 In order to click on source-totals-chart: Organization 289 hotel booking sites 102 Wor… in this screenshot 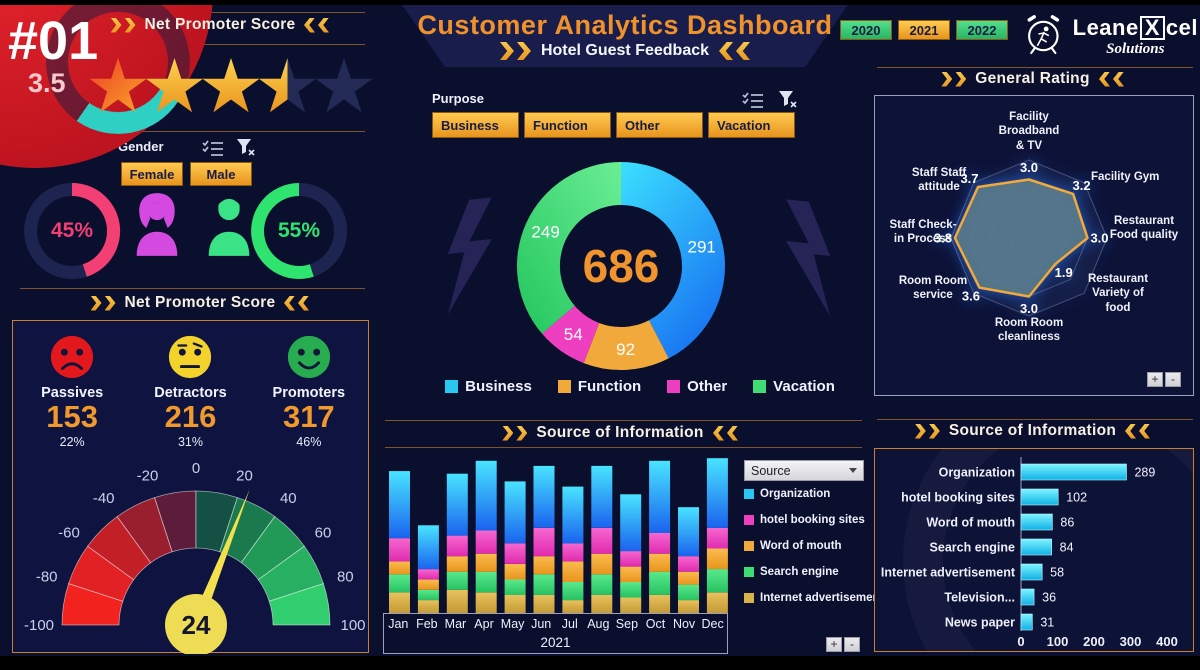, I will do `click(1029, 553)`.